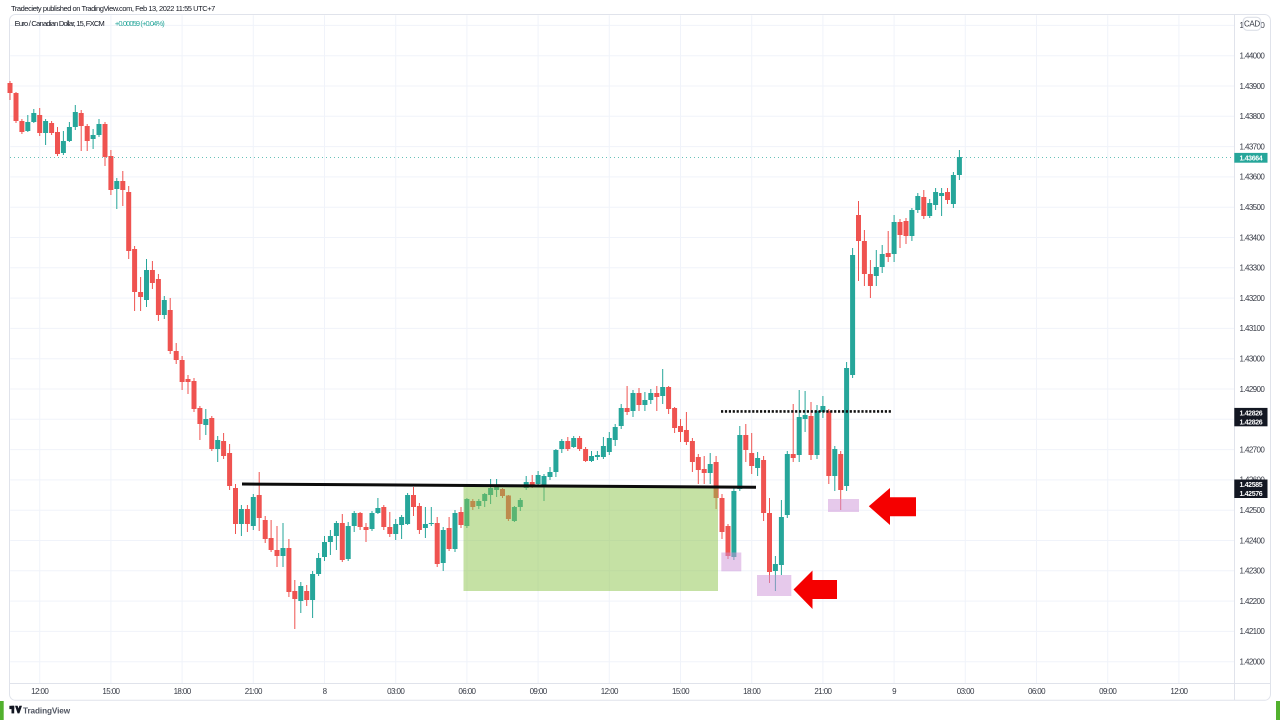 Image resolution: width=1280 pixels, height=720 pixels. I want to click on svg-text: 1.42576, so click(1250, 494).